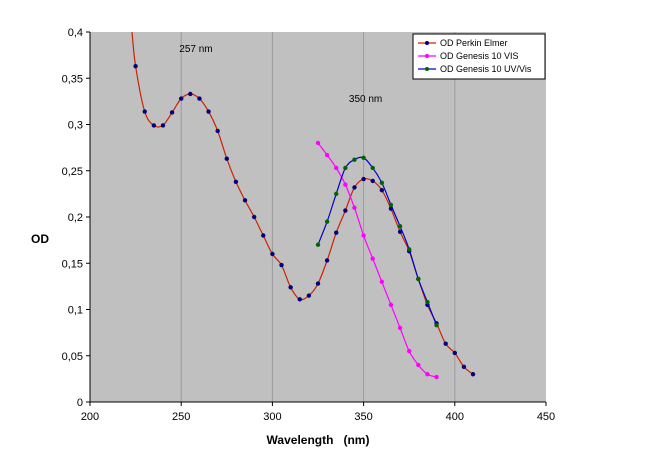 Image resolution: width=645 pixels, height=466 pixels. Describe the element at coordinates (75, 311) in the screenshot. I see `y-tick-label: 0,1` at that location.